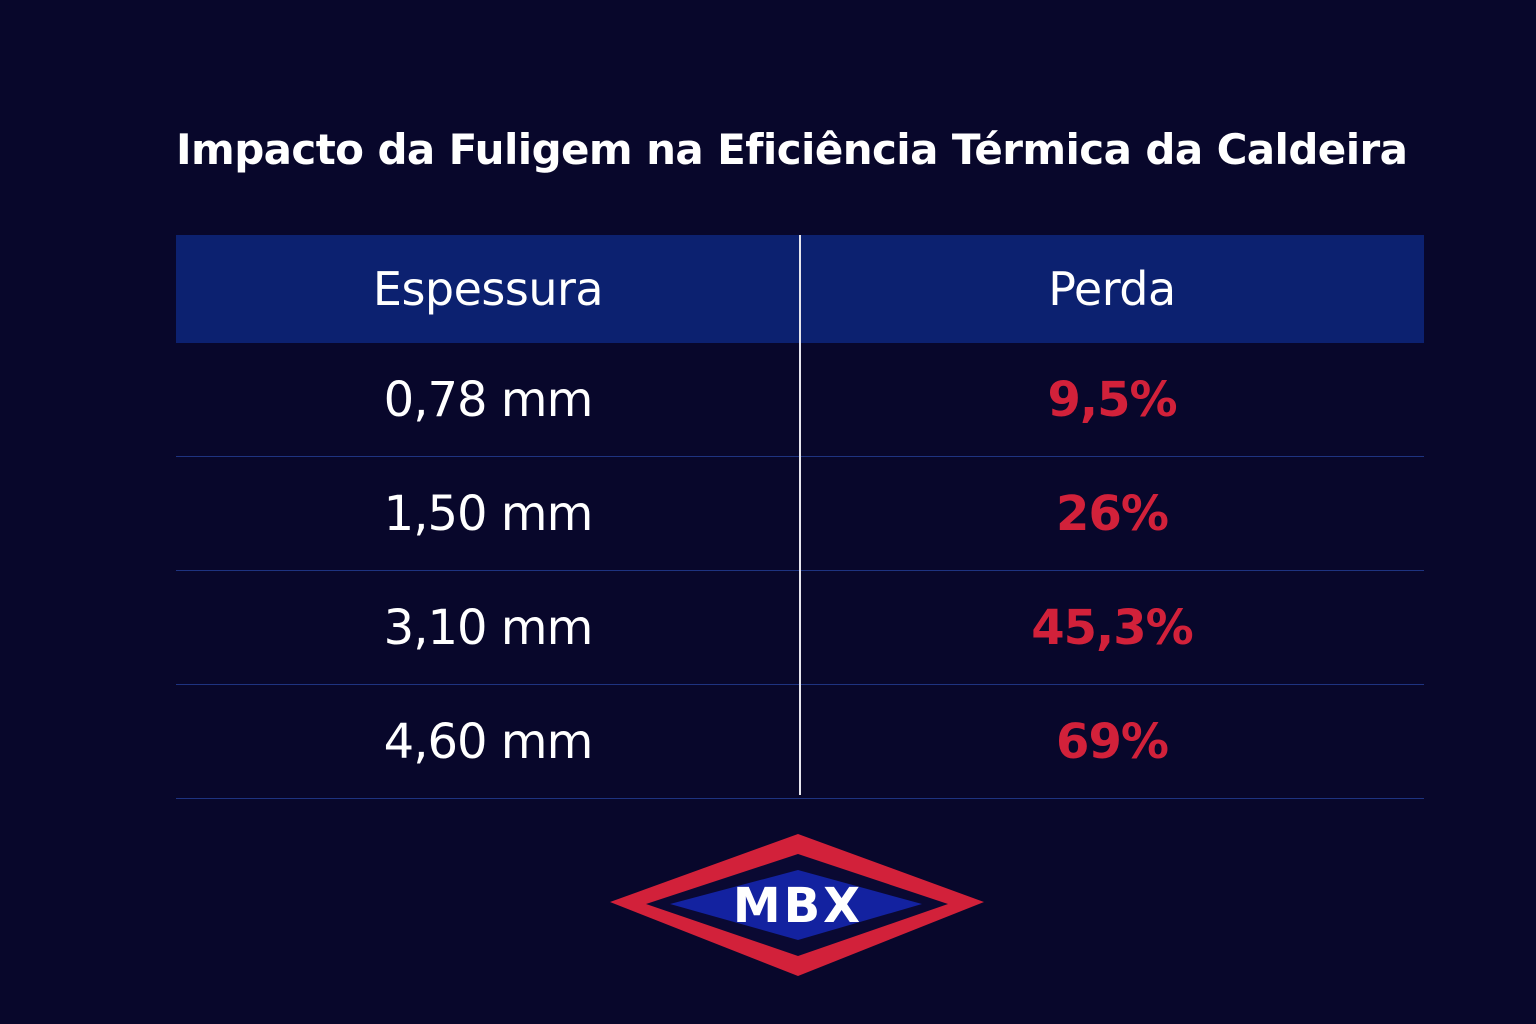  I want to click on loss-cell: 45,3%, so click(1112, 627).